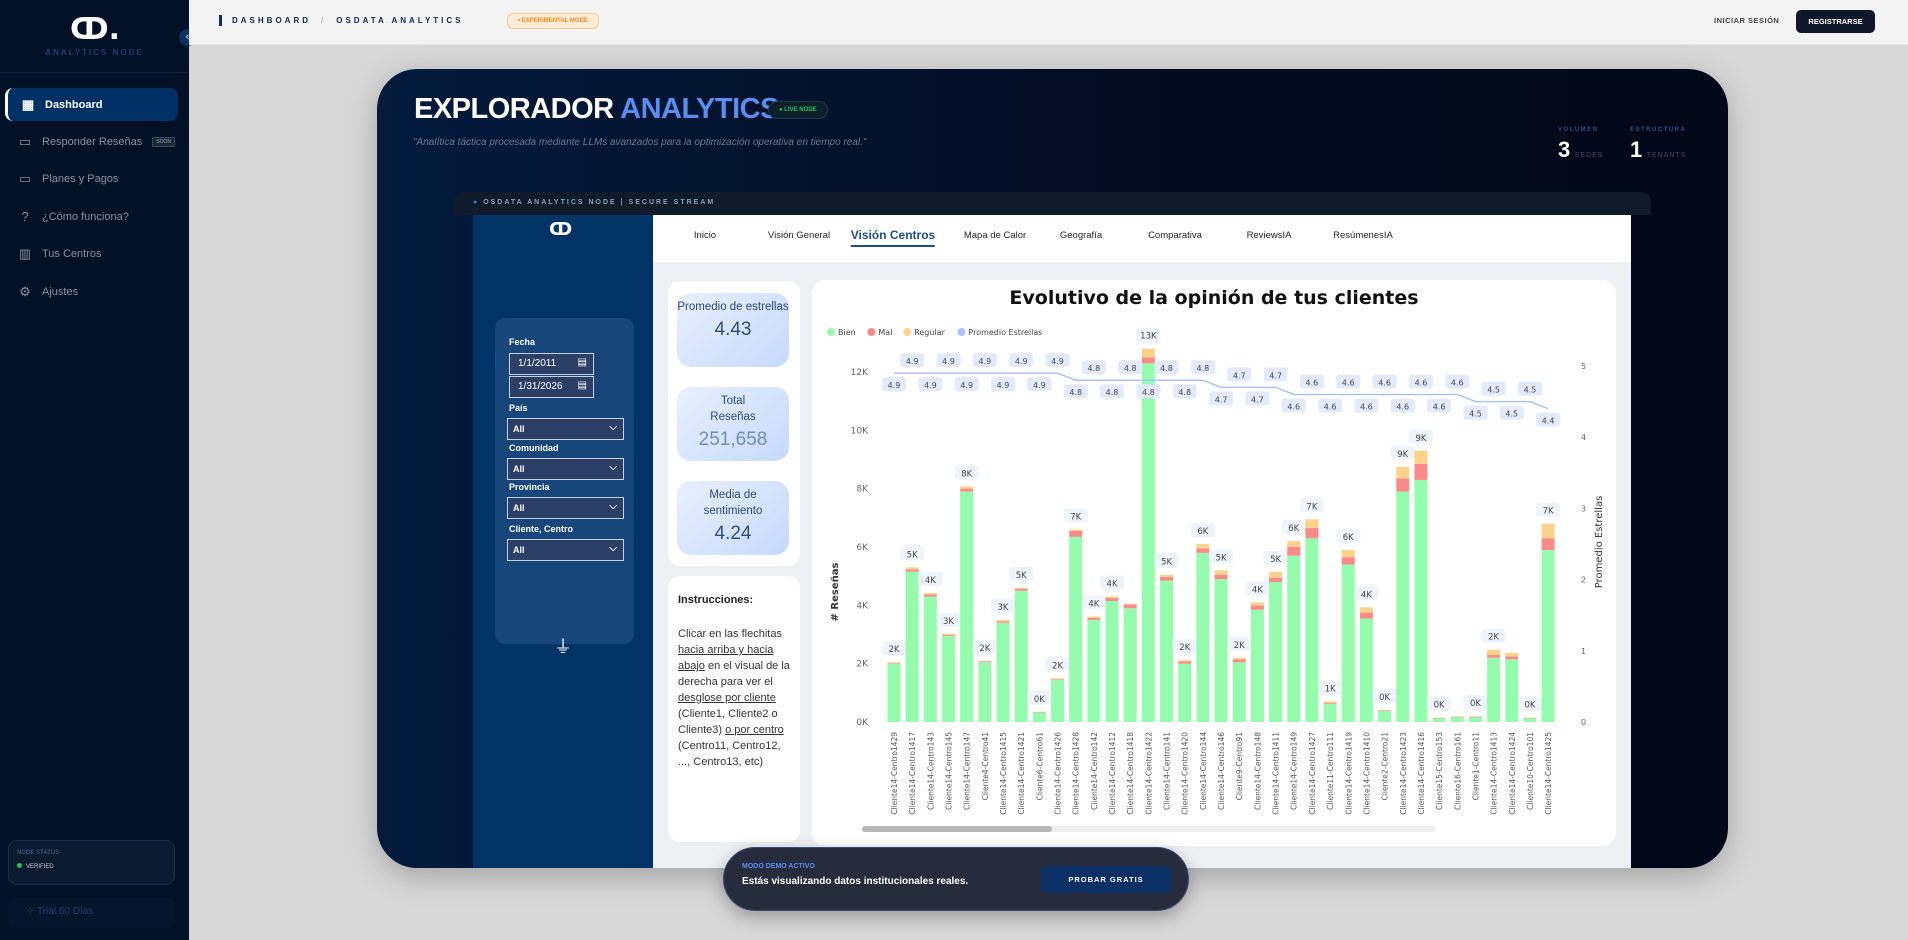  Describe the element at coordinates (1548, 421) in the screenshot. I see `line-label: 4.4` at that location.